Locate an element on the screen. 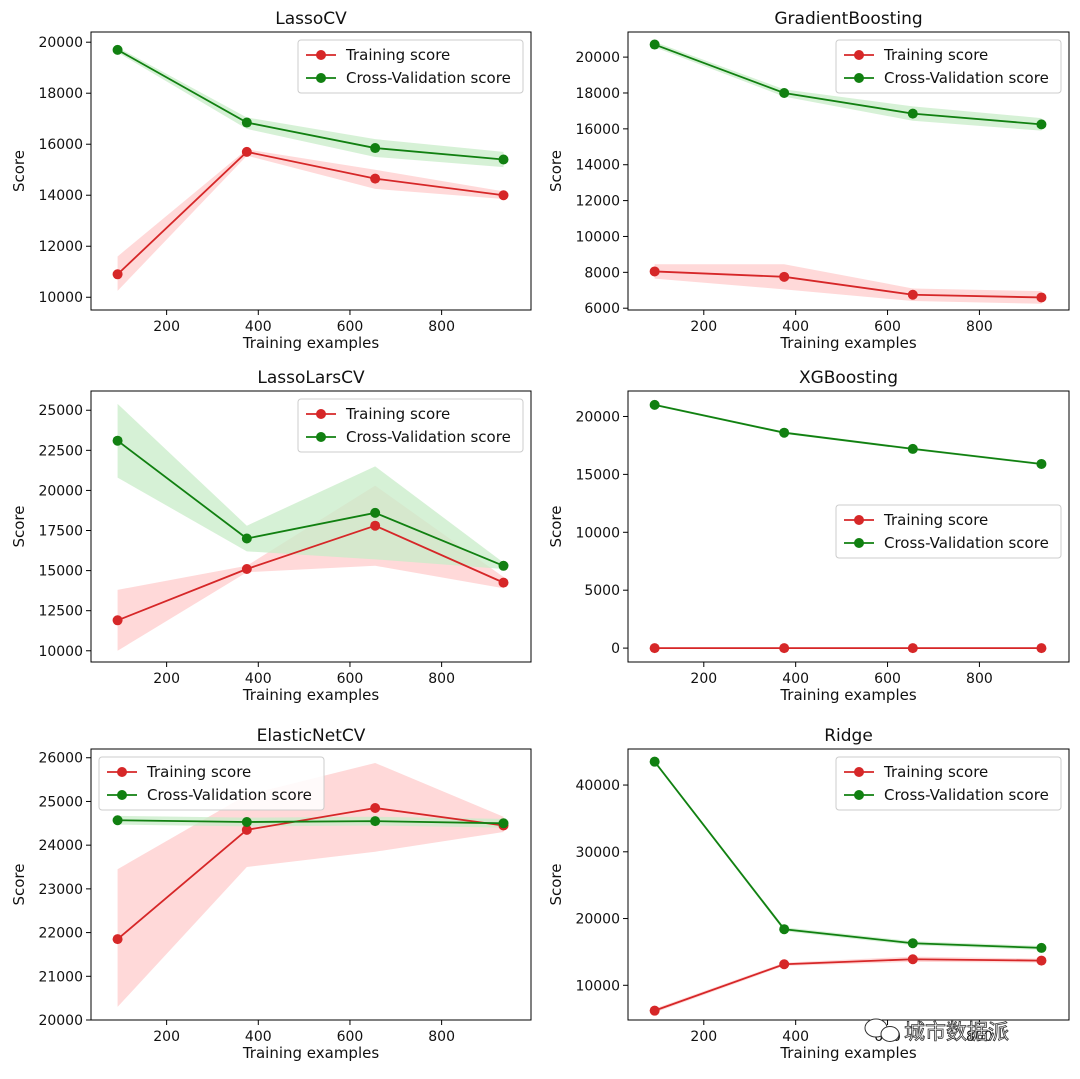 Image resolution: width=1080 pixels, height=1079 pixels. y-tick-label: 5000 is located at coordinates (602, 591).